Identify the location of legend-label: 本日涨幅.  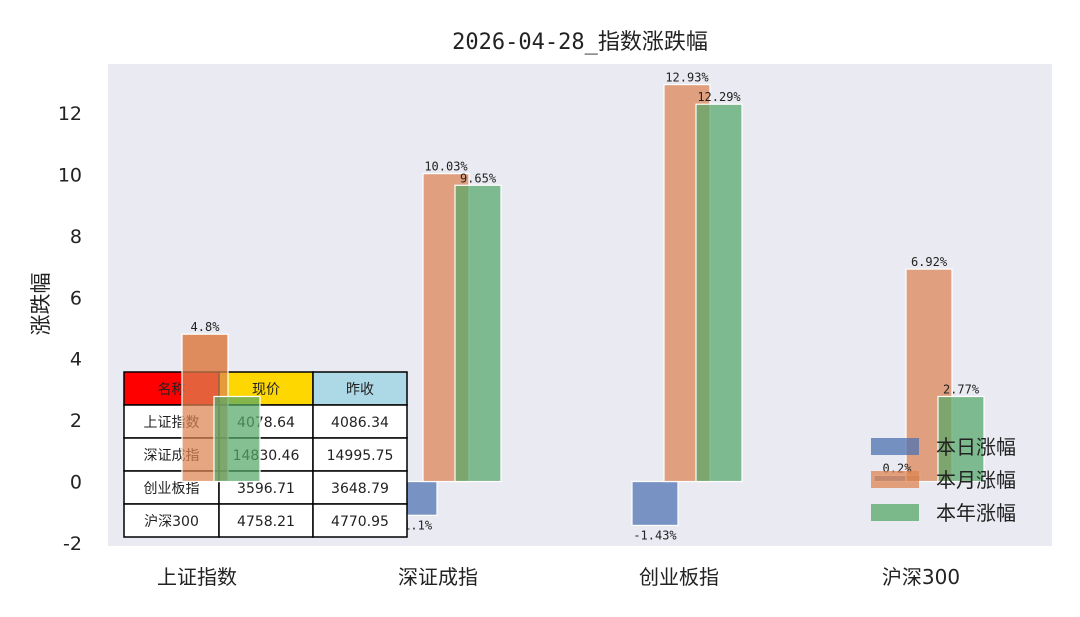
(976, 447).